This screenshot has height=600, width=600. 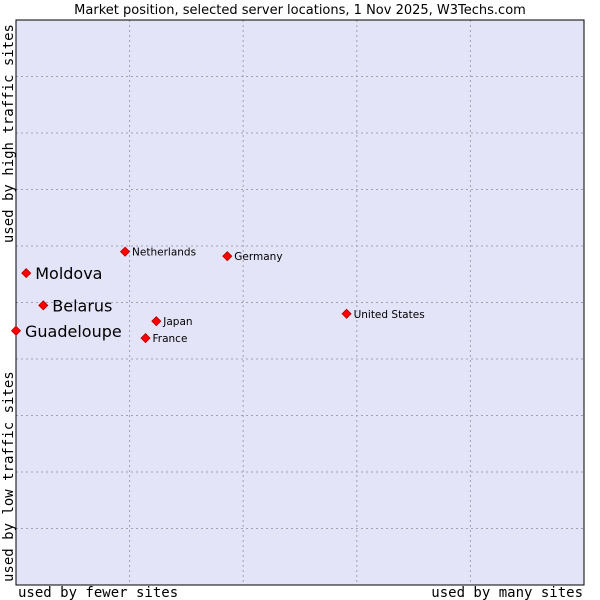 I want to click on data-point-germany: Germany, so click(x=252, y=257).